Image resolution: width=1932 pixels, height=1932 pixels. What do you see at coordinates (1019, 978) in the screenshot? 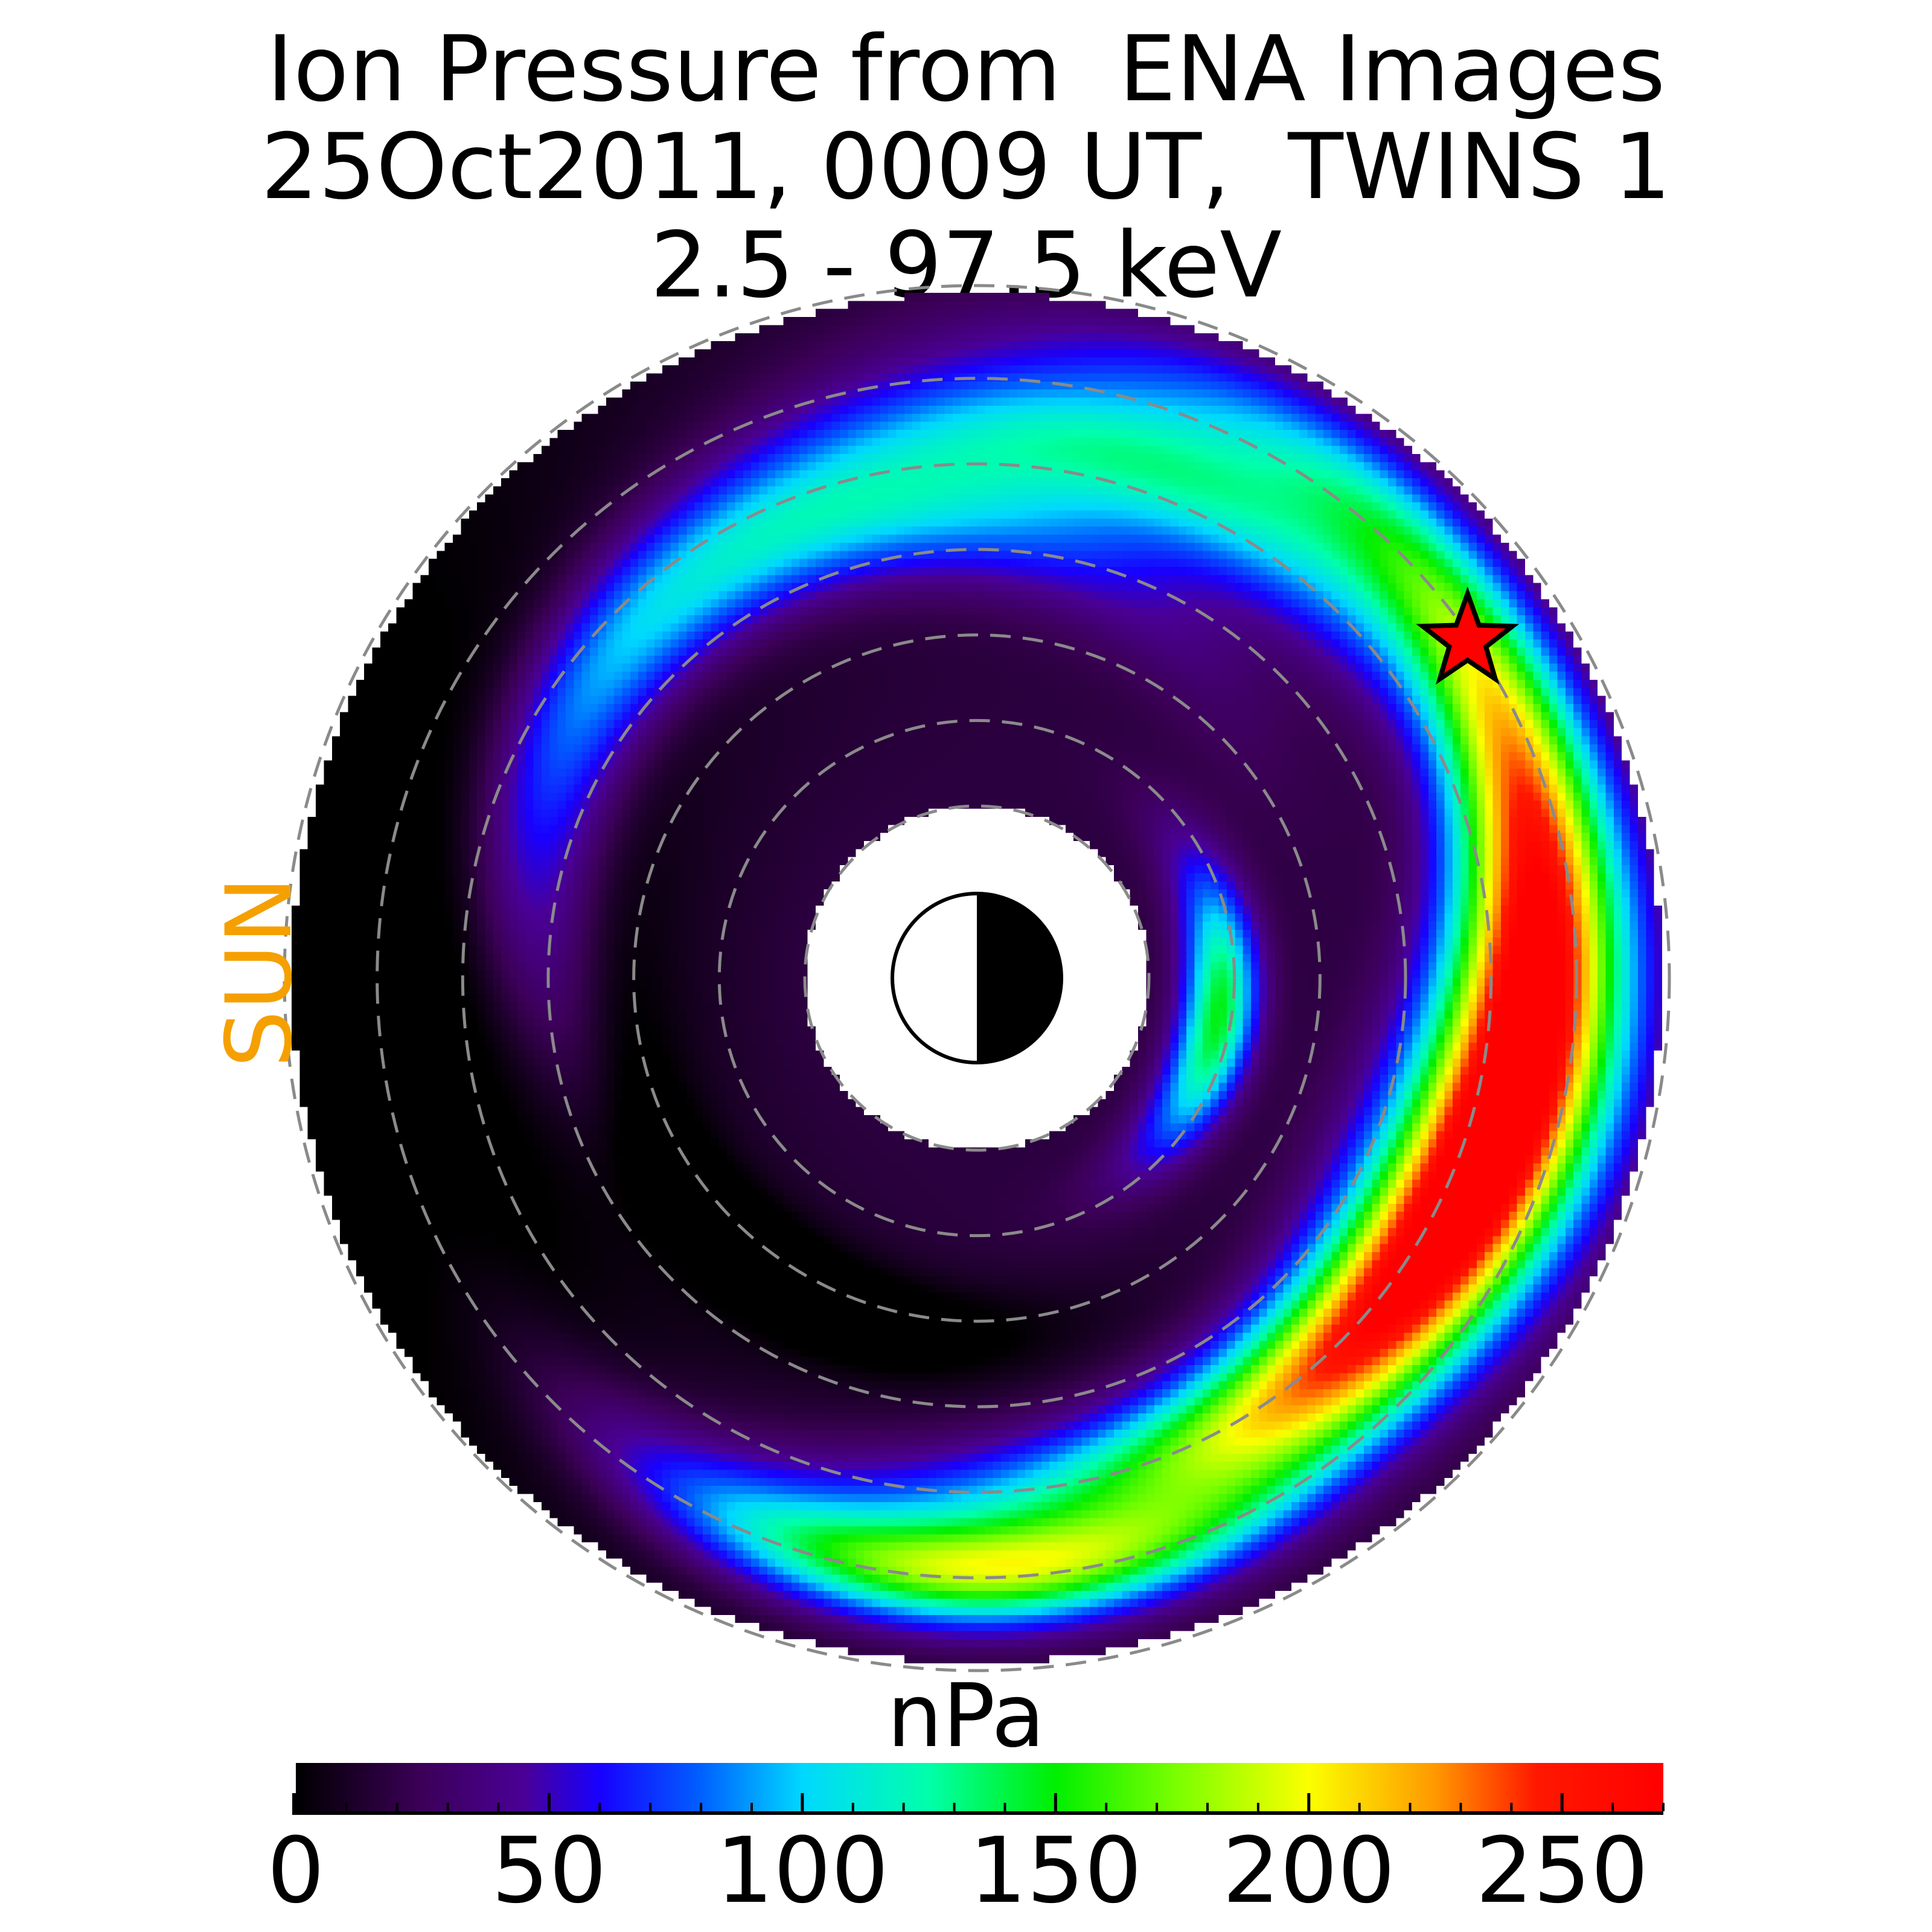
I see `earth-night-side` at bounding box center [1019, 978].